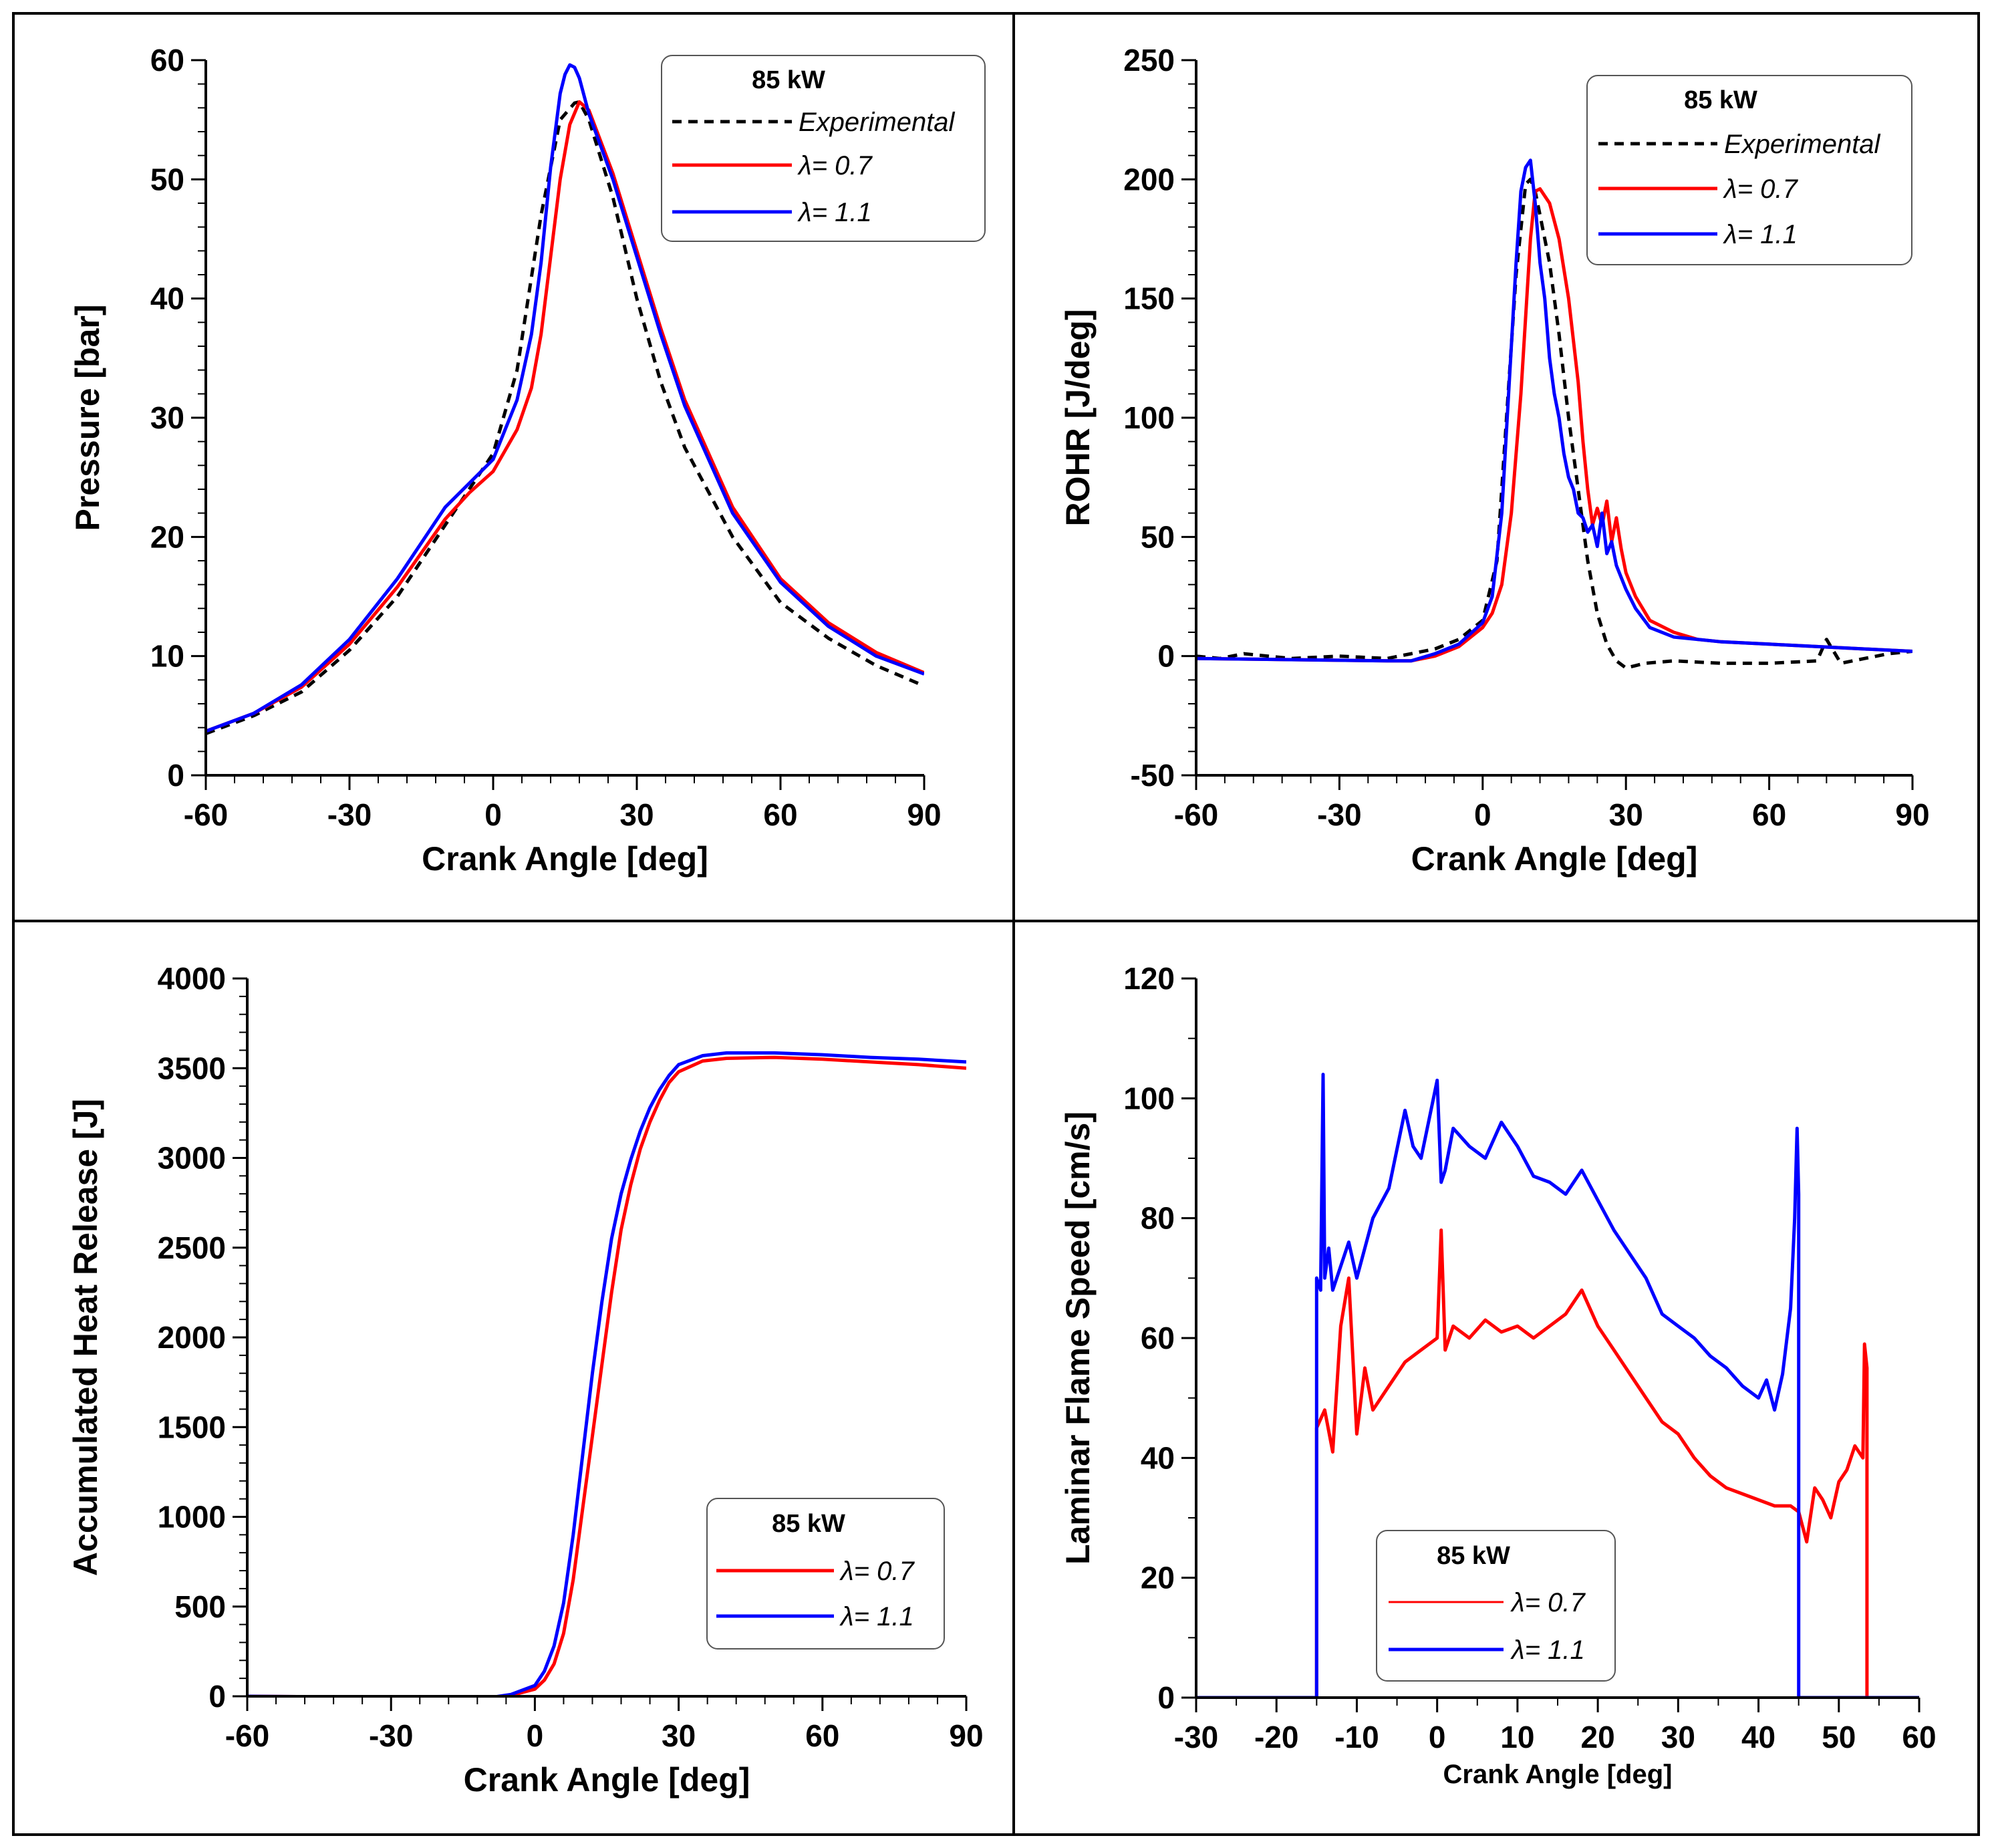  What do you see at coordinates (167, 417) in the screenshot?
I see `y-tick-label: 30` at bounding box center [167, 417].